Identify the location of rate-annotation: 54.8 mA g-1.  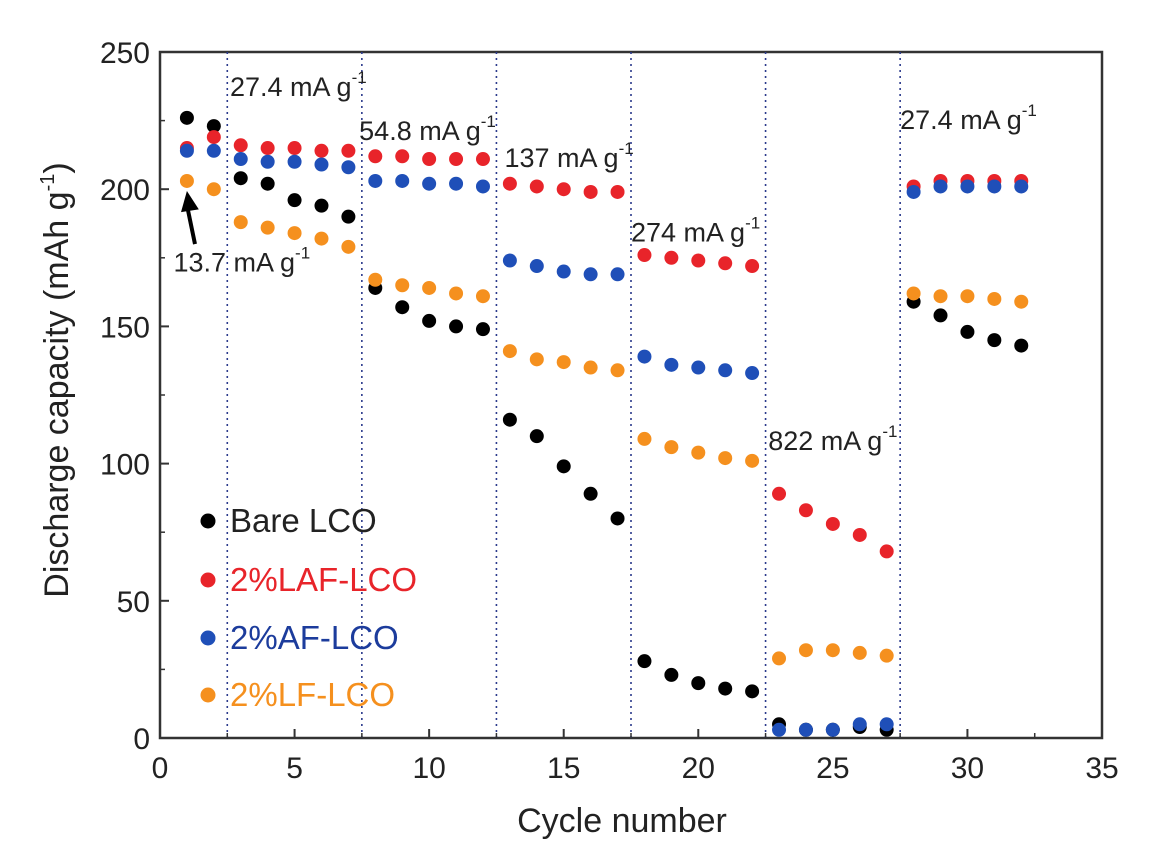
(427, 129).